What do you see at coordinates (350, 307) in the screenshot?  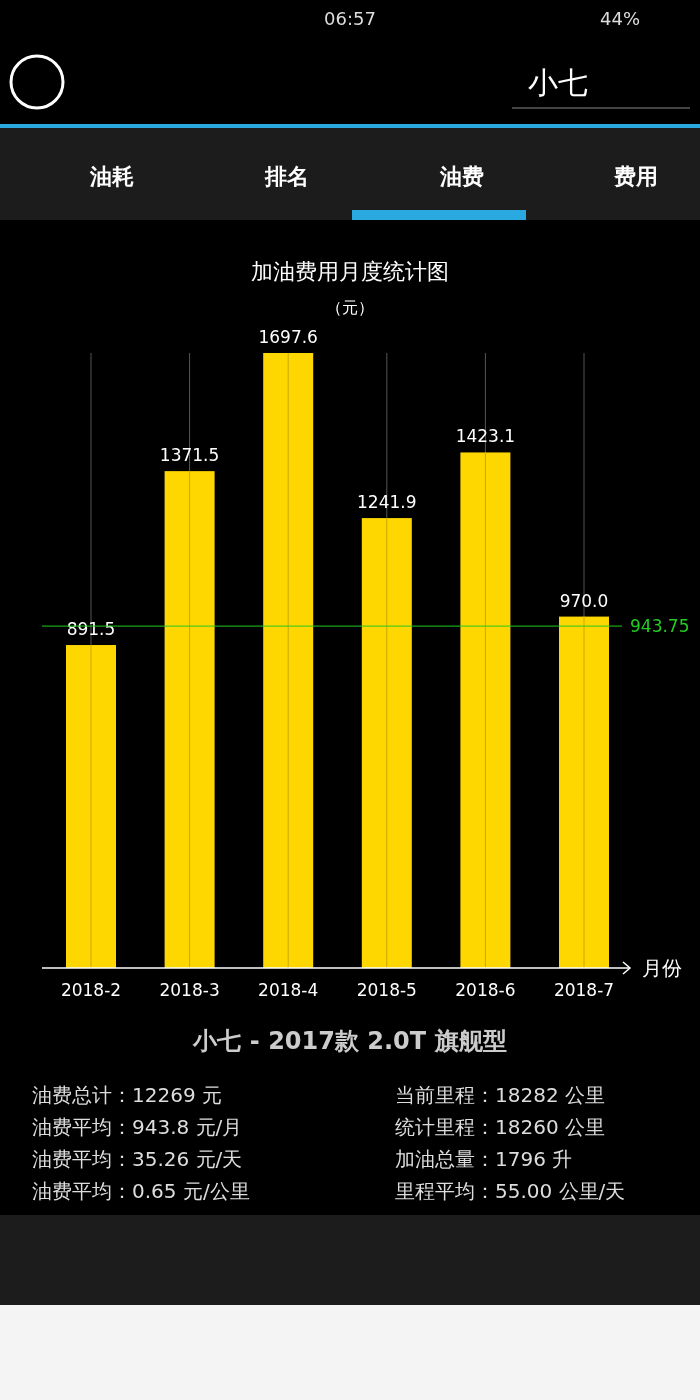 I see `chart-subtitle: （元）` at bounding box center [350, 307].